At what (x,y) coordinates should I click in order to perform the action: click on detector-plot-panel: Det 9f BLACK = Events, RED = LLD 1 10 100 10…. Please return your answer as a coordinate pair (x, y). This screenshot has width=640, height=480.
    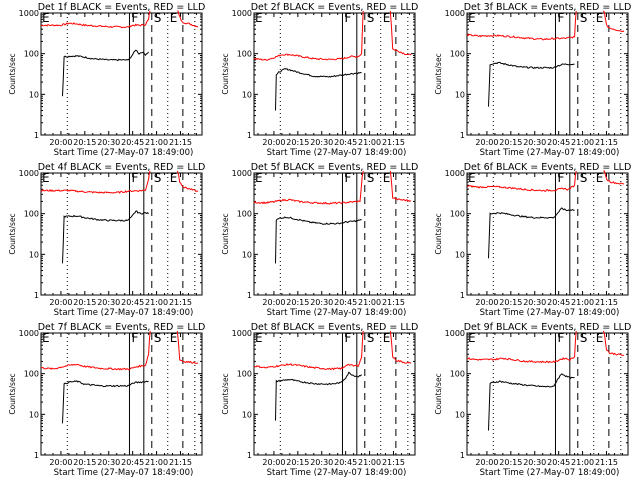
    Looking at the image, I should click on (532, 400).